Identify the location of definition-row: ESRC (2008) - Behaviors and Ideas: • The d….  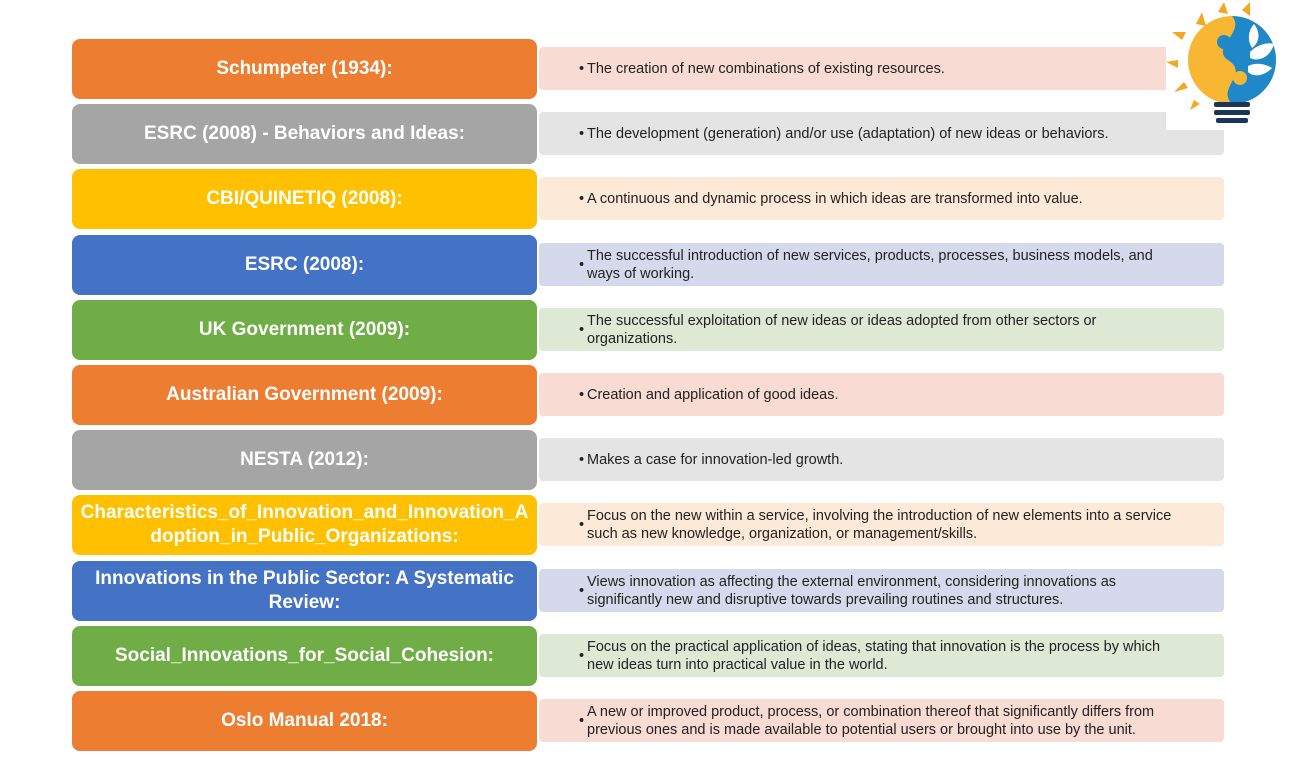
(648, 134).